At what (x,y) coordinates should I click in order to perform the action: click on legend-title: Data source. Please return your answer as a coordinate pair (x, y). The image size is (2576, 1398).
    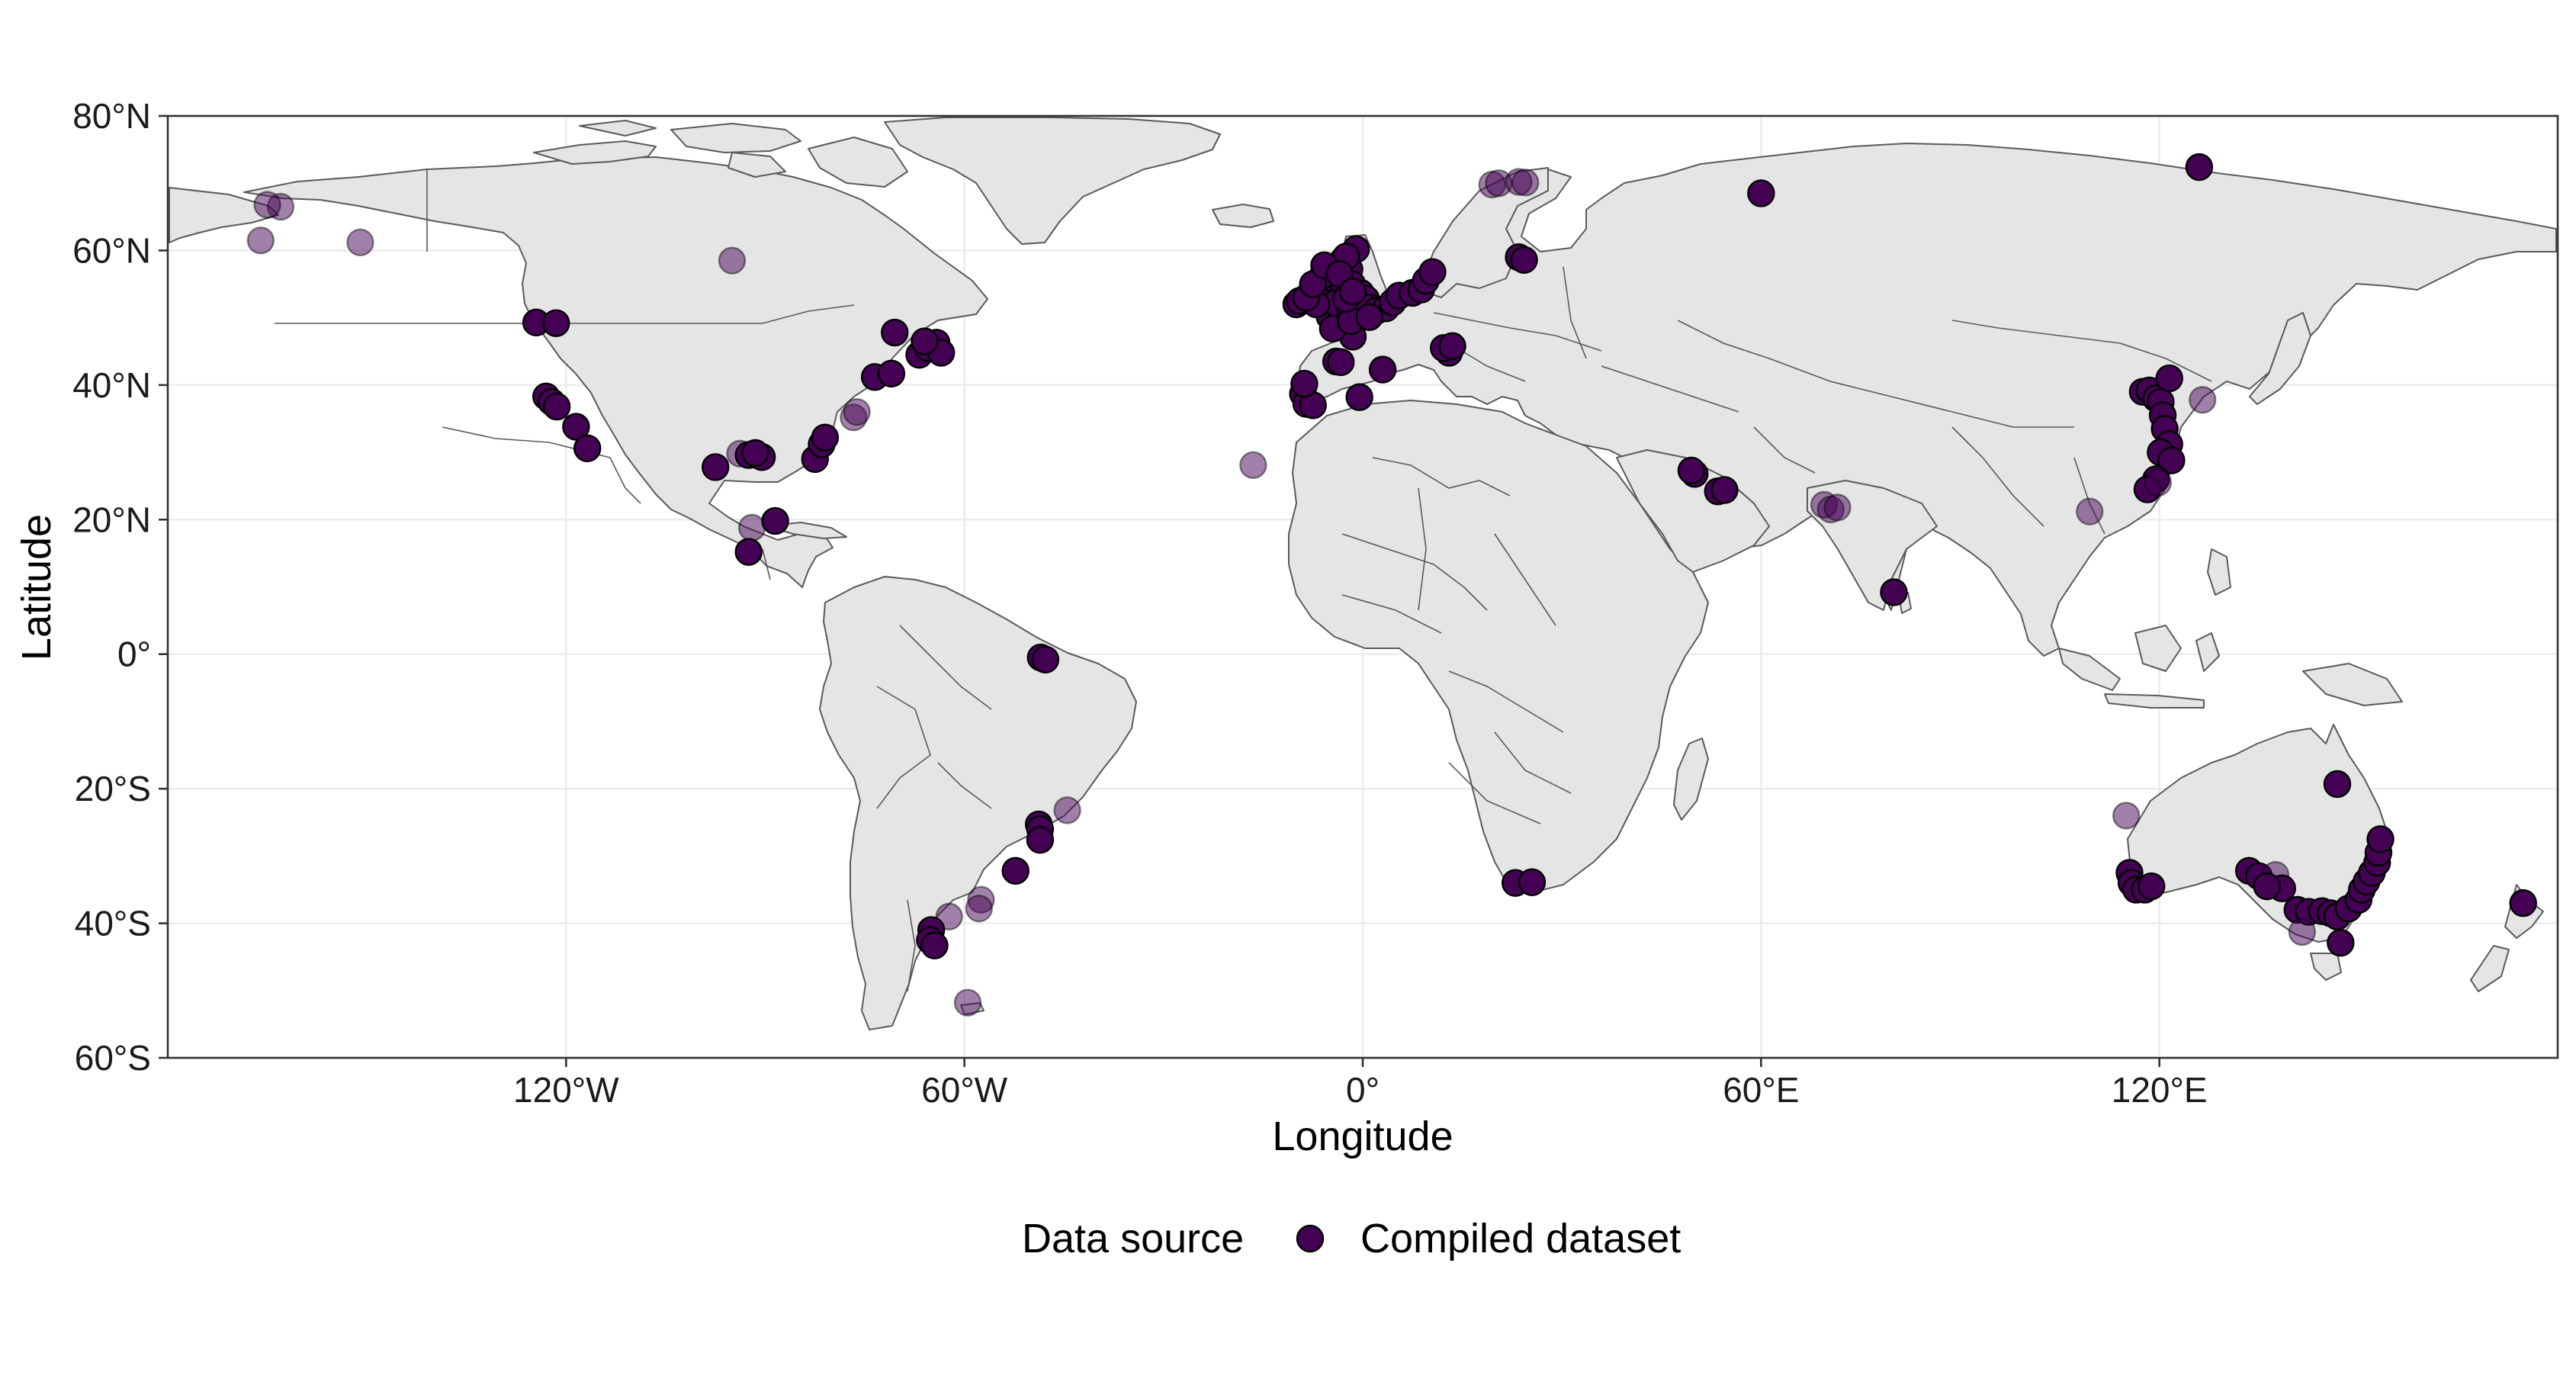
    Looking at the image, I should click on (1133, 1238).